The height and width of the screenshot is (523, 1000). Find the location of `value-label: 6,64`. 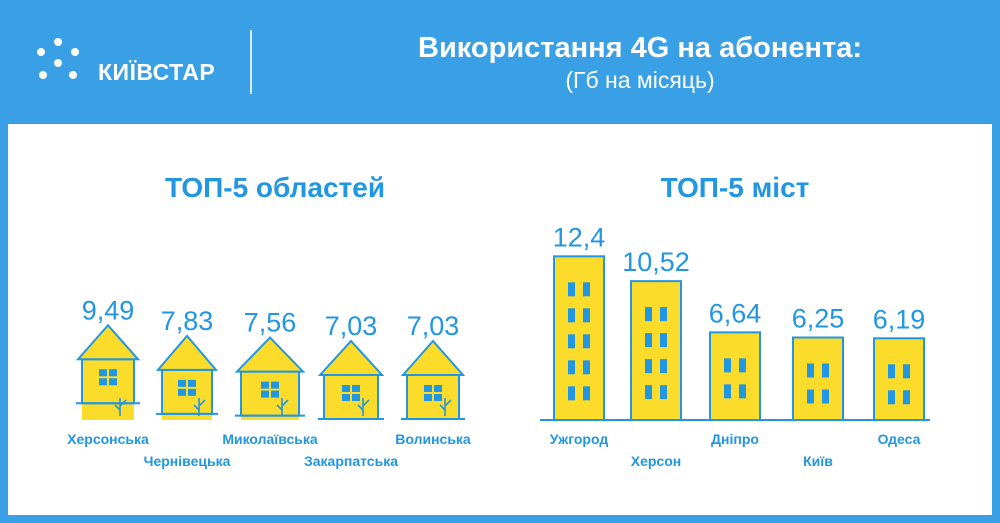

value-label: 6,64 is located at coordinates (735, 313).